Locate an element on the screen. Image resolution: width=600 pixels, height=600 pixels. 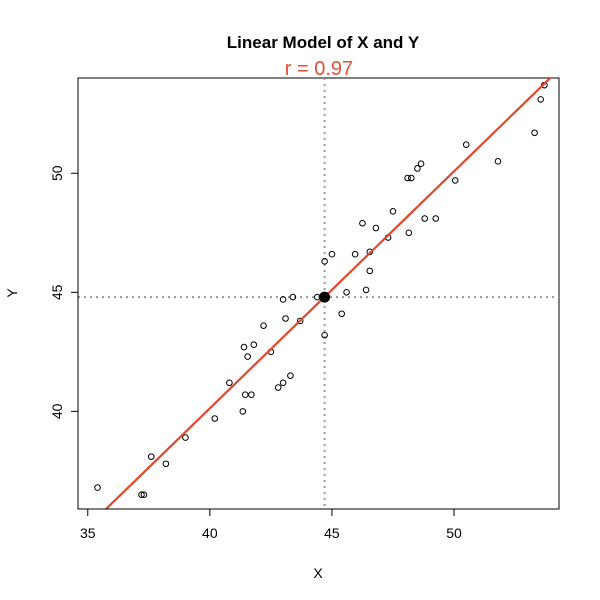
chart-subtitle: r = 0.97 is located at coordinates (319, 69).